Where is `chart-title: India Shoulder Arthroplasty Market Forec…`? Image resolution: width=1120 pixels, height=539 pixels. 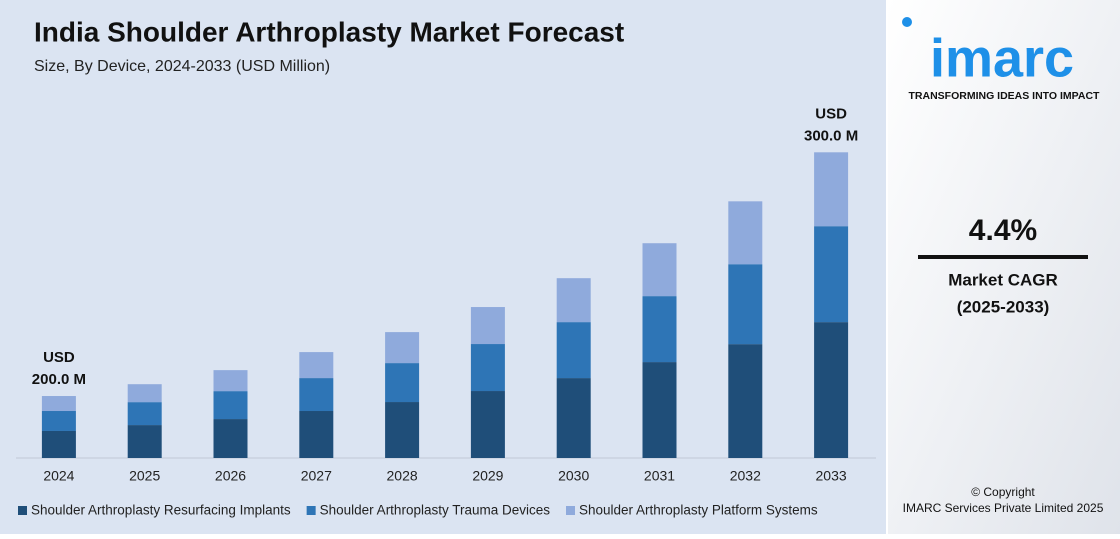
chart-title: India Shoulder Arthroplasty Market Forec… is located at coordinates (329, 31).